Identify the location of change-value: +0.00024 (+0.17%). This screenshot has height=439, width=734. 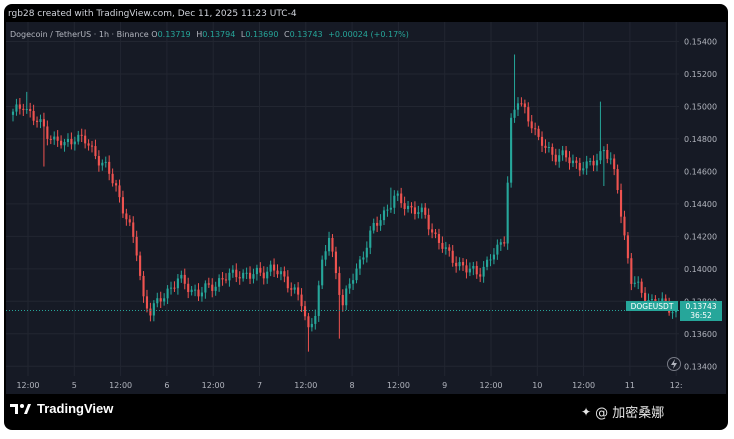
(368, 34).